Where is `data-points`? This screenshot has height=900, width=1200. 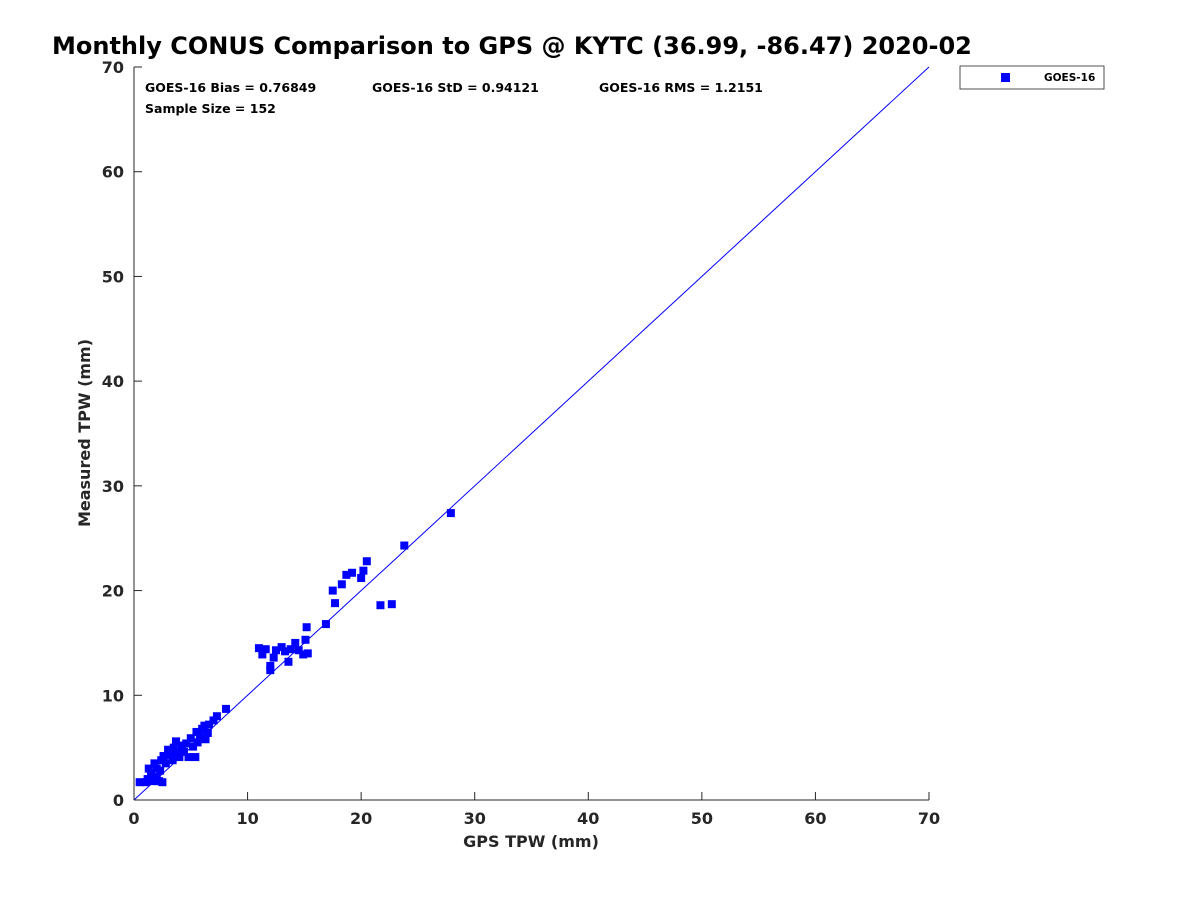 data-points is located at coordinates (295, 648).